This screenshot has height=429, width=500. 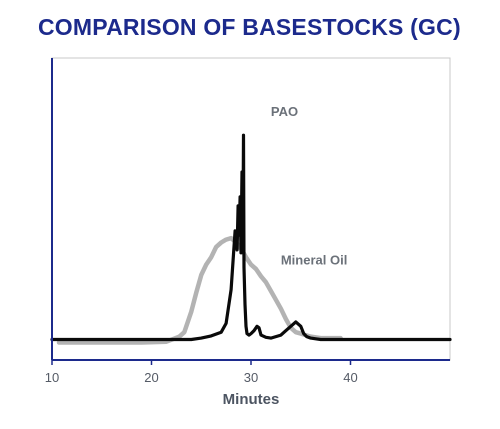 What do you see at coordinates (52, 377) in the screenshot?
I see `x-tick-label: 10` at bounding box center [52, 377].